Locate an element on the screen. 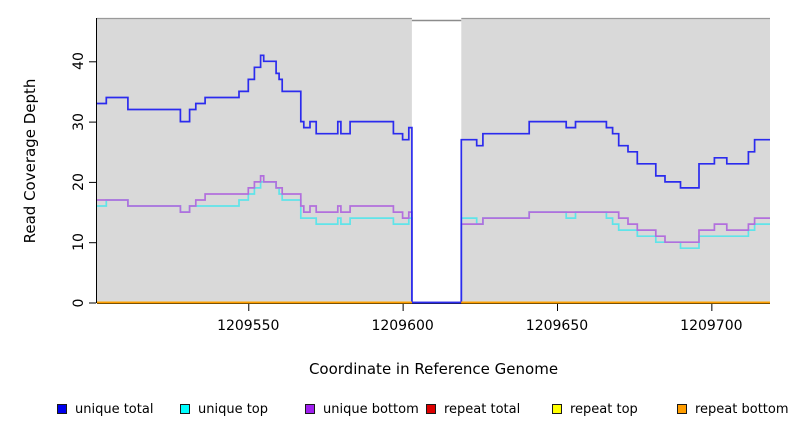 This screenshot has height=432, width=792. legend-item-repeat-top: repeat top is located at coordinates (595, 409).